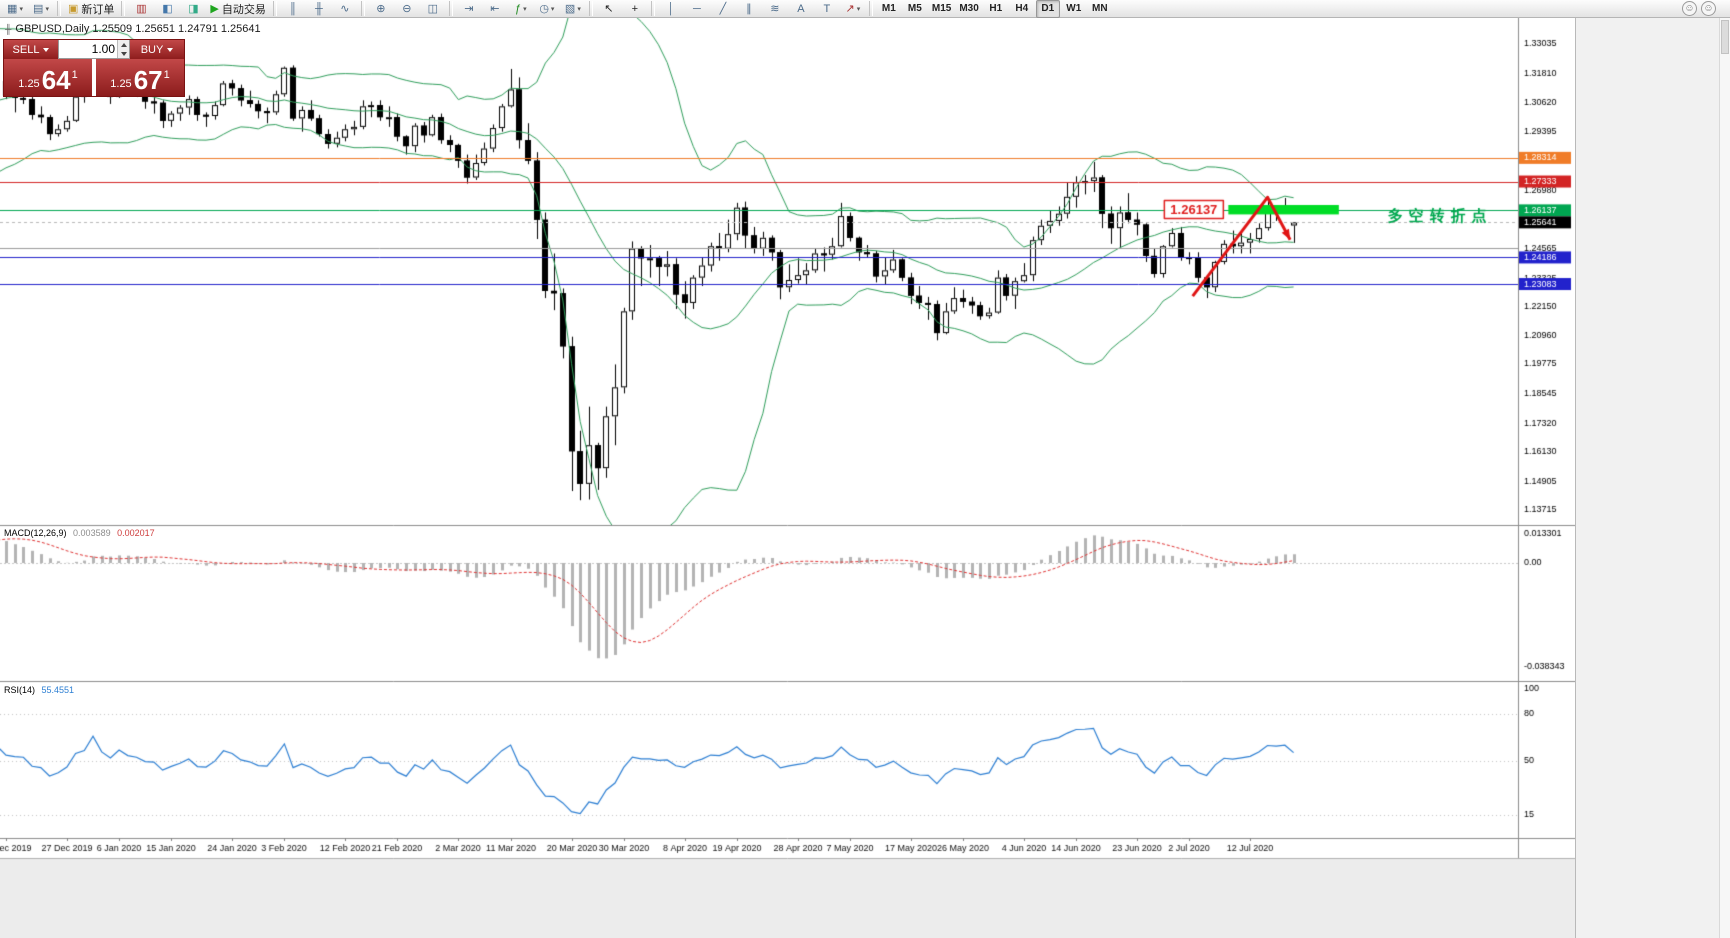  I want to click on toolbar-timeframe-m1-button: M1, so click(889, 9).